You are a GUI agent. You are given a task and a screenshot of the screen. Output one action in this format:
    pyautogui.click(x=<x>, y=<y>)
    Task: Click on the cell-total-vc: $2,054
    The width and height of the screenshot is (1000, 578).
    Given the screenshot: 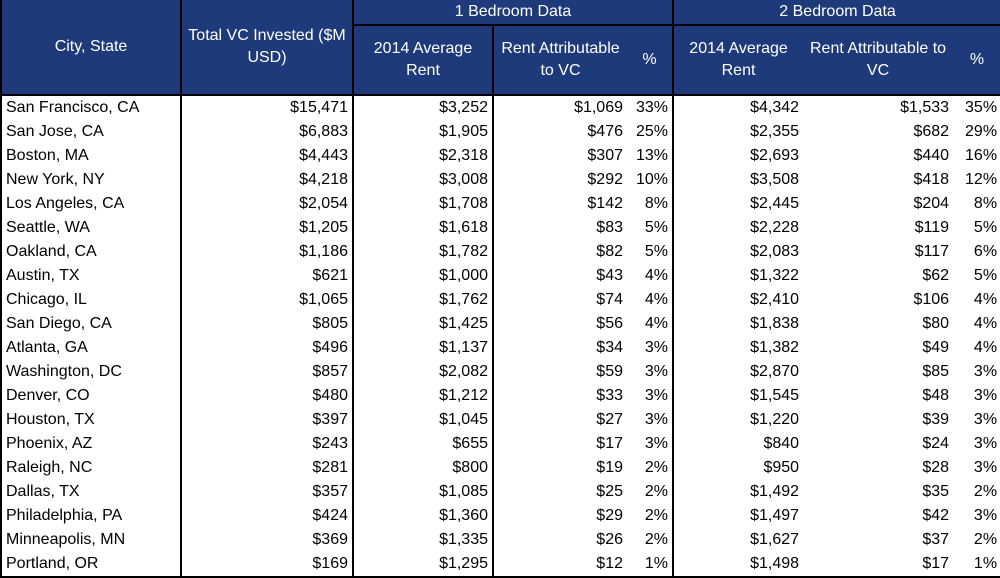 What is the action you would take?
    pyautogui.click(x=267, y=204)
    